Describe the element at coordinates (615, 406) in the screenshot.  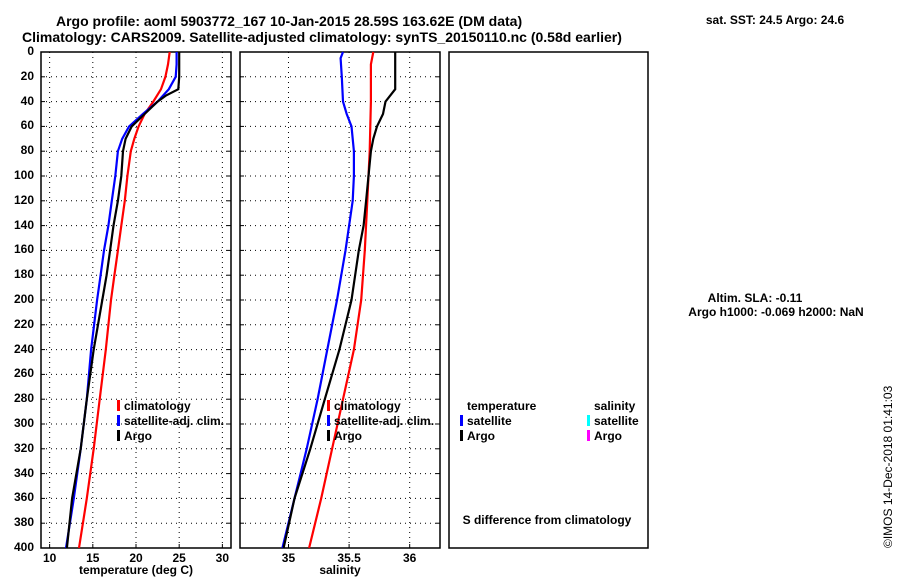
I see `legend-group-title: salinity` at that location.